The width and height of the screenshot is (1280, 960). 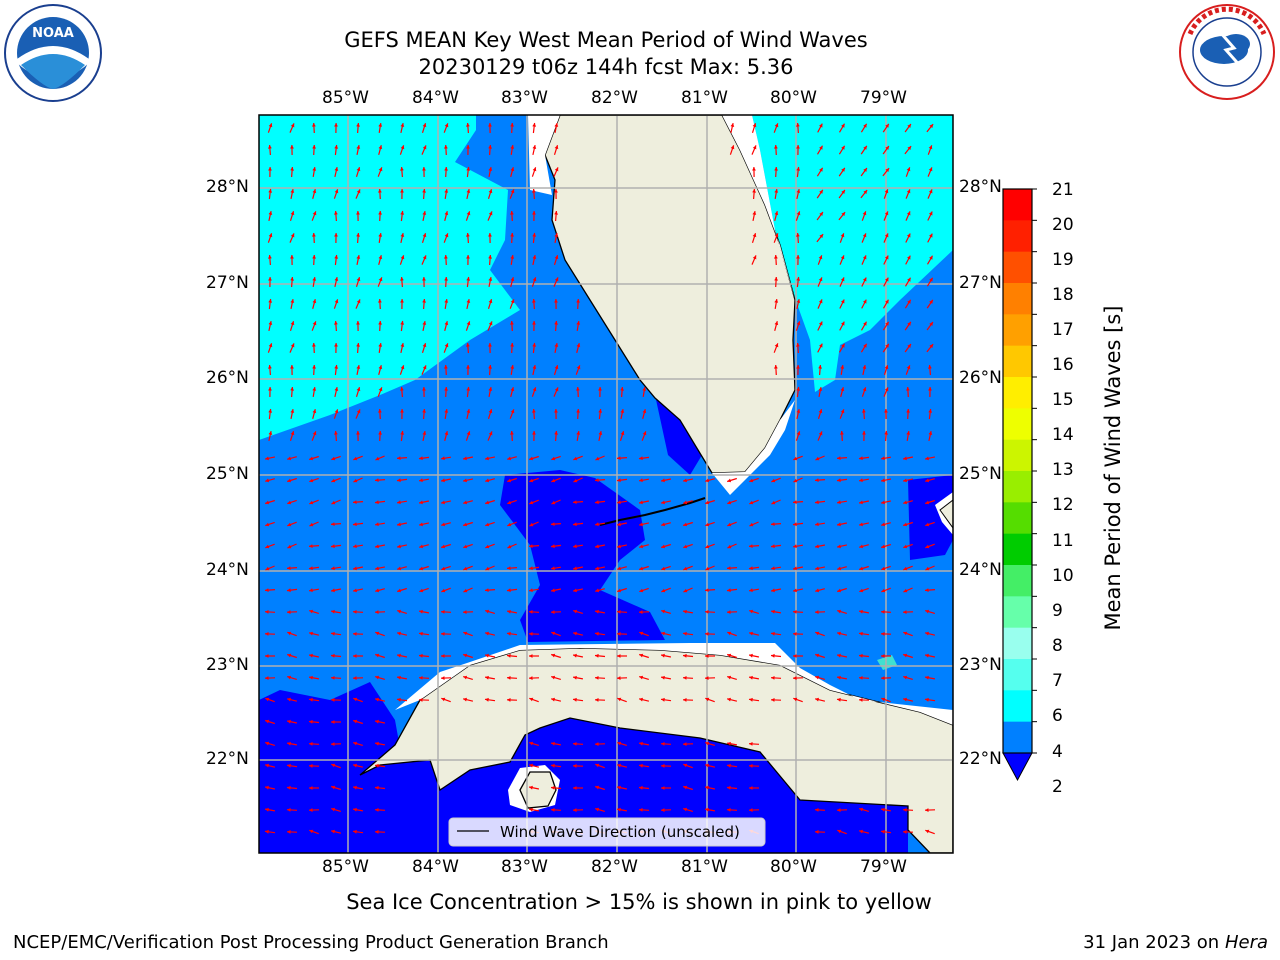 What do you see at coordinates (1063, 576) in the screenshot?
I see `colorbar-tick: 10` at bounding box center [1063, 576].